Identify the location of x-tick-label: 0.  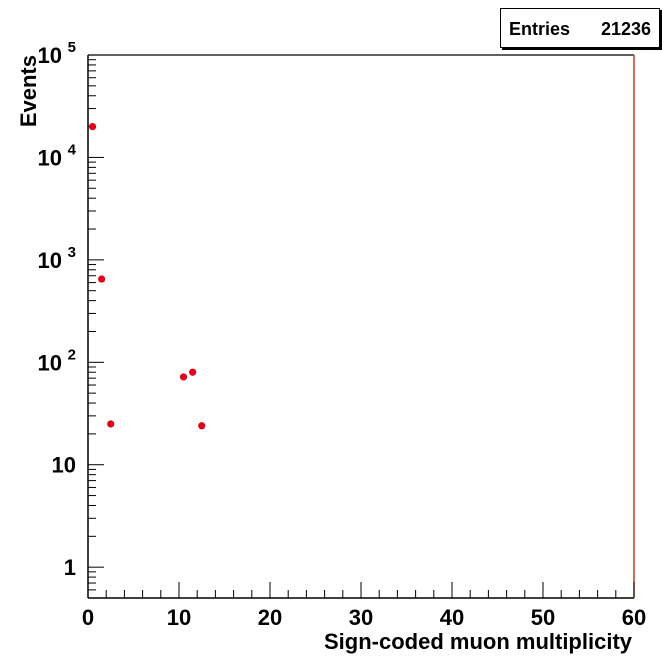
(88, 617).